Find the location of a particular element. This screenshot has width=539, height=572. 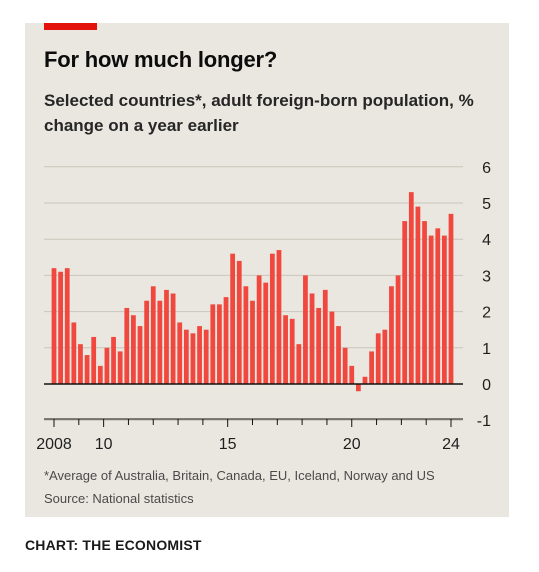

y-axis-labels: -1 0 1 2 3 4 5 6 is located at coordinates (484, 295).